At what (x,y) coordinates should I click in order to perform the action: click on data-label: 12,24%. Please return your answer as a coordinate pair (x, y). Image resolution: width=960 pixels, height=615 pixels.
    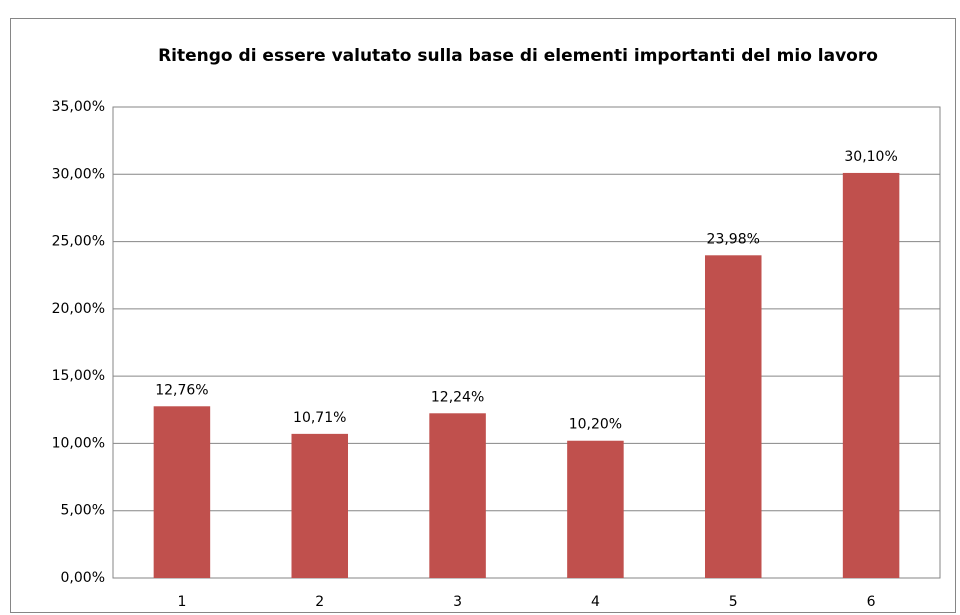
    Looking at the image, I should click on (457, 397).